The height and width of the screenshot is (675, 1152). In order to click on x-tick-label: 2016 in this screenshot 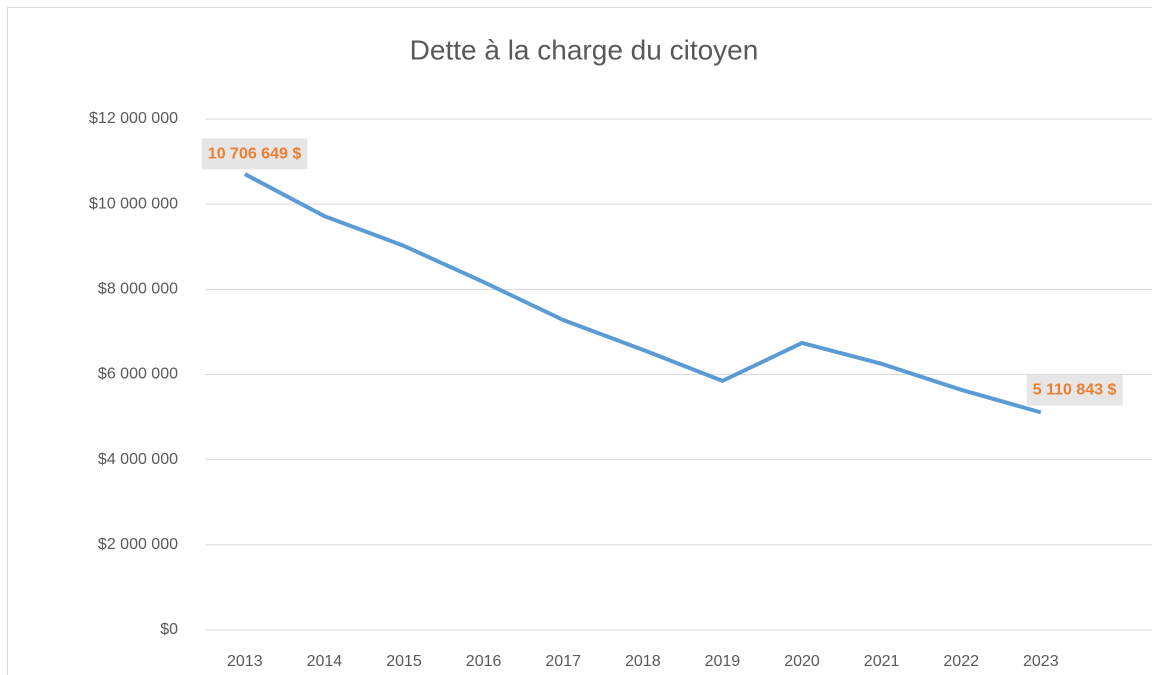, I will do `click(484, 661)`.